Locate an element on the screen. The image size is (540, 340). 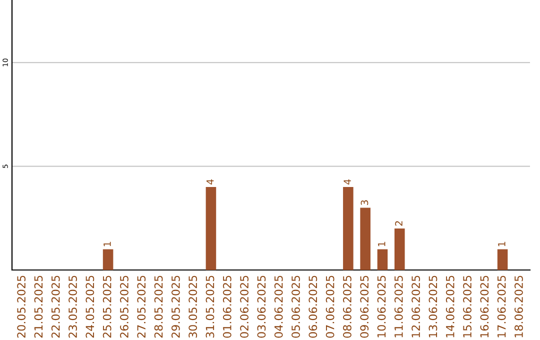
x-tick-label: 10.06.2025 is located at coordinates (381, 307).